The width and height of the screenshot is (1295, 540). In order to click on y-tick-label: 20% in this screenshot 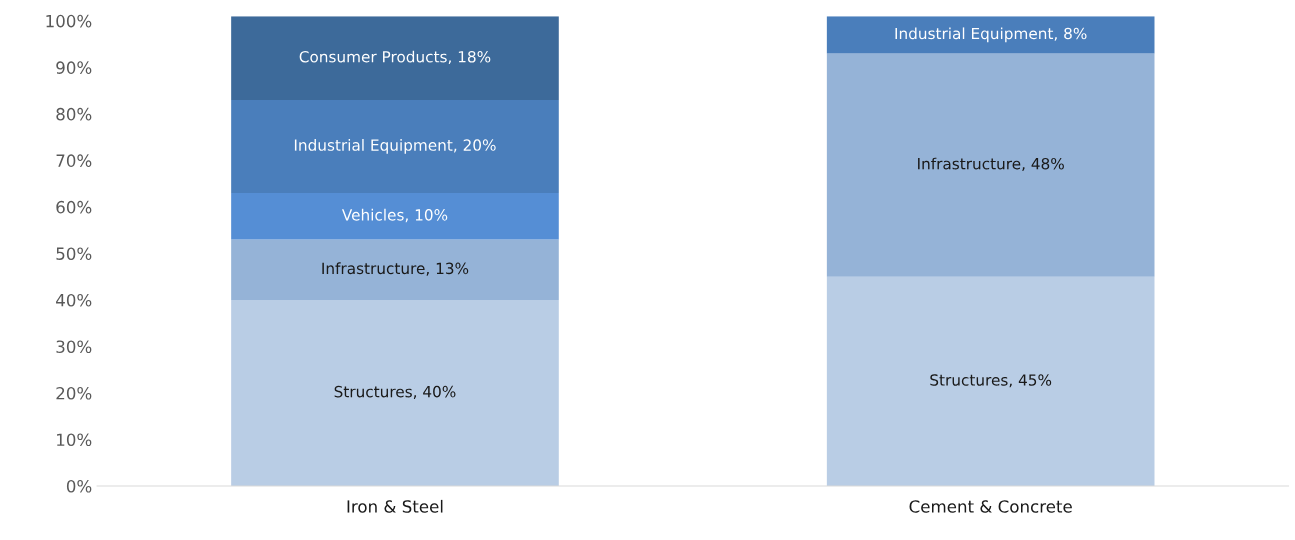, I will do `click(74, 393)`.